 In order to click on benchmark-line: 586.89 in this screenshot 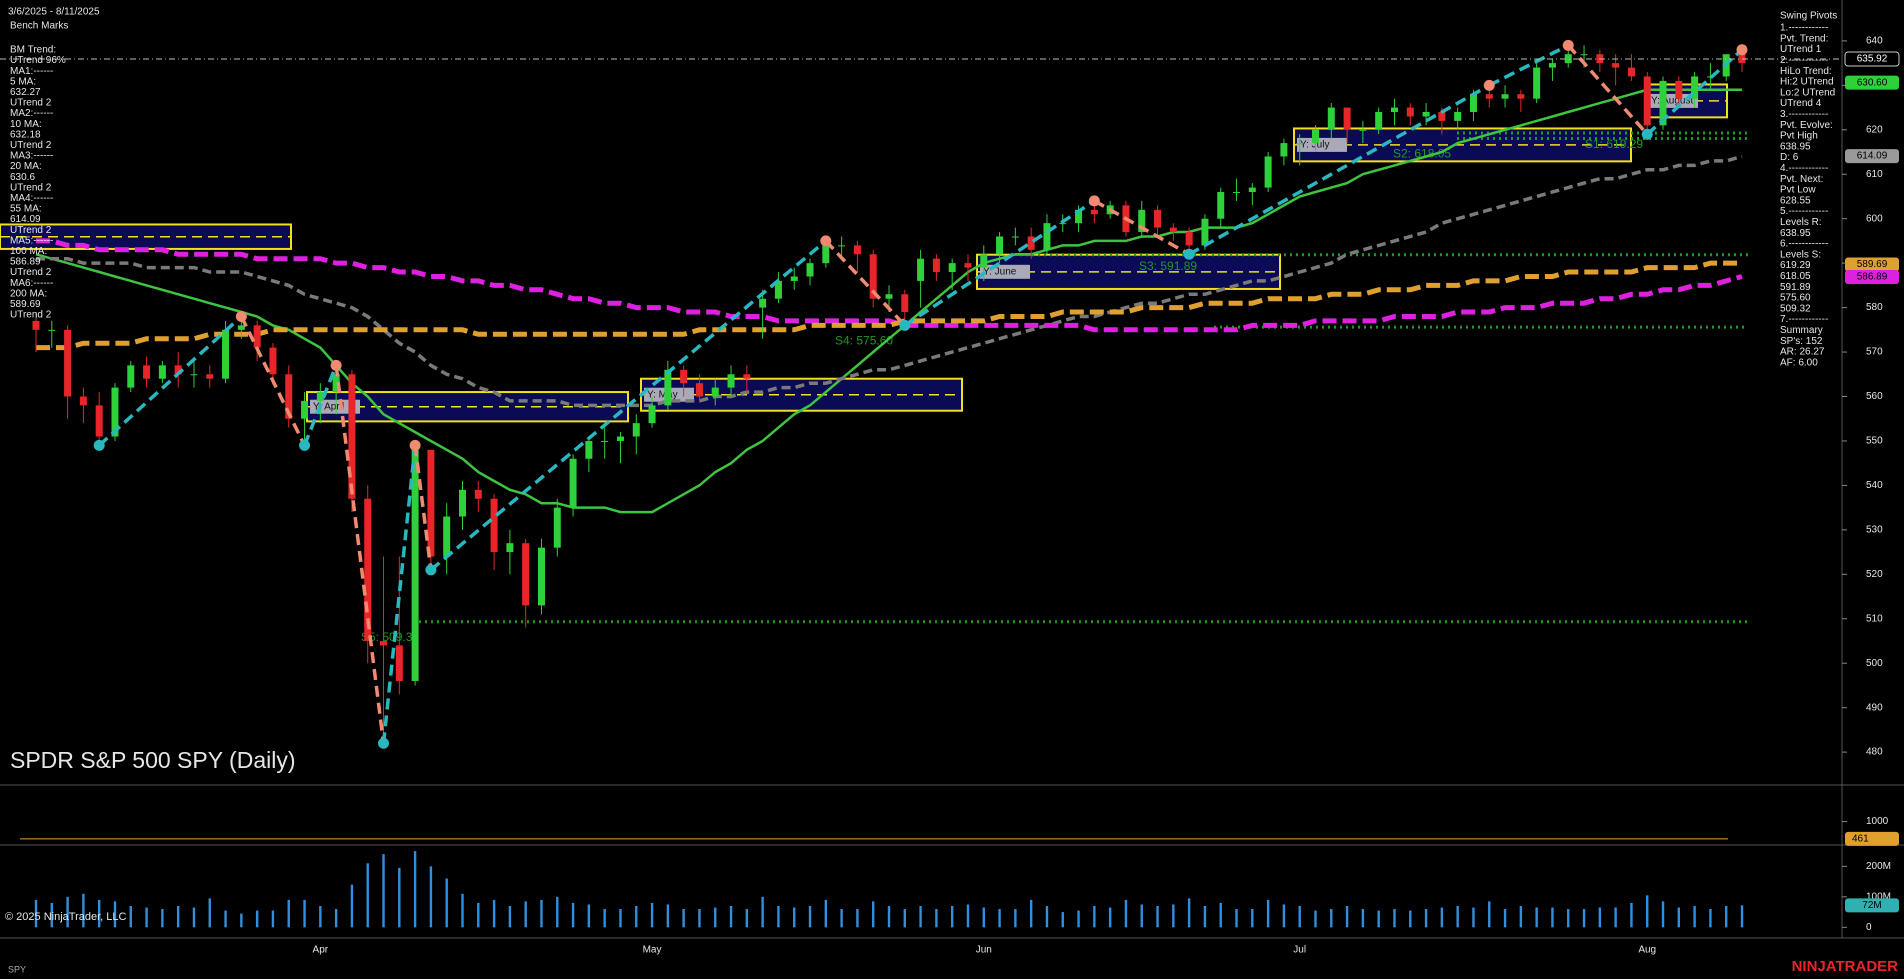, I will do `click(25, 262)`.